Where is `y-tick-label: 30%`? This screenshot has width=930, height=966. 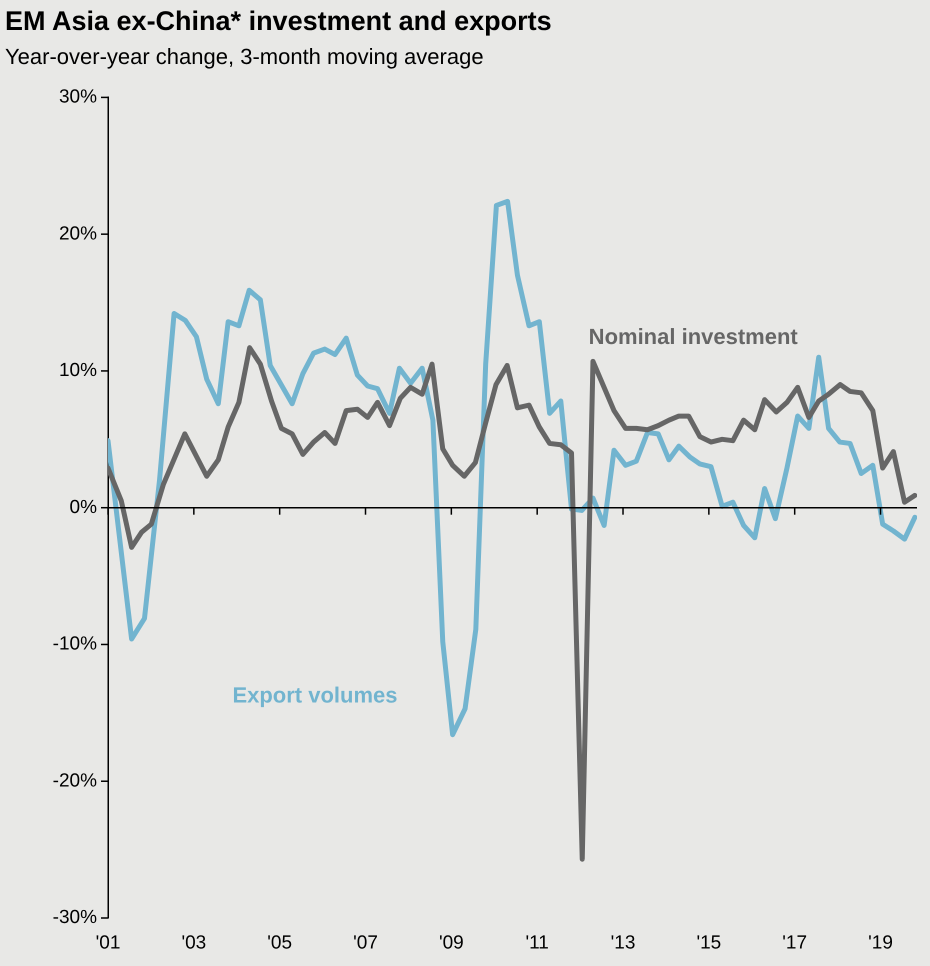
y-tick-label: 30% is located at coordinates (78, 97).